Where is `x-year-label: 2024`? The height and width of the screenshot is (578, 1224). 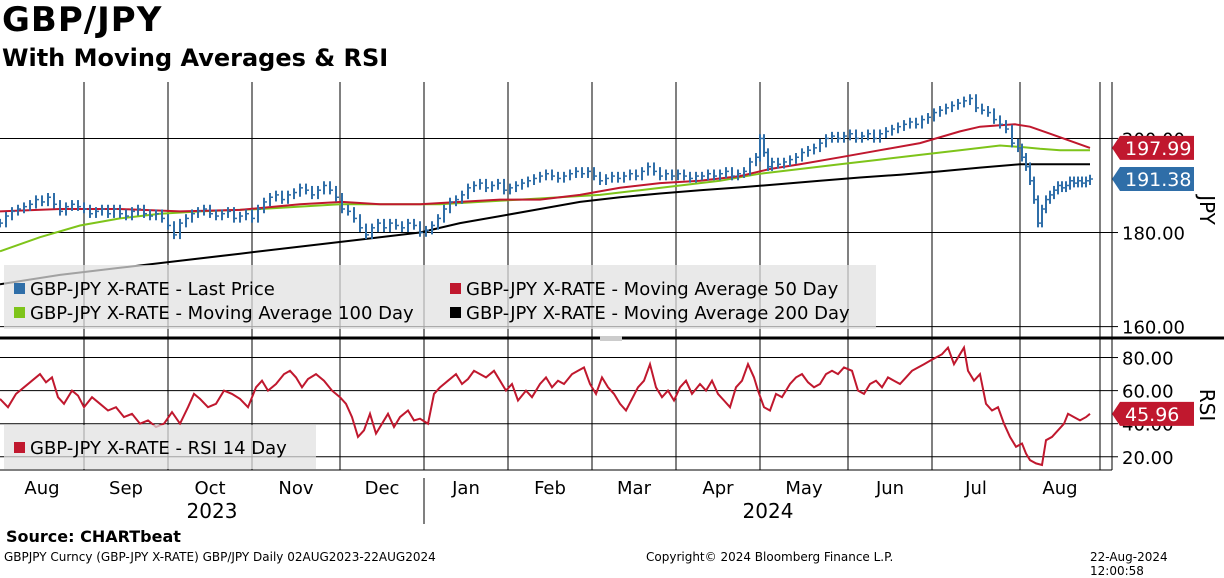 x-year-label: 2024 is located at coordinates (768, 511).